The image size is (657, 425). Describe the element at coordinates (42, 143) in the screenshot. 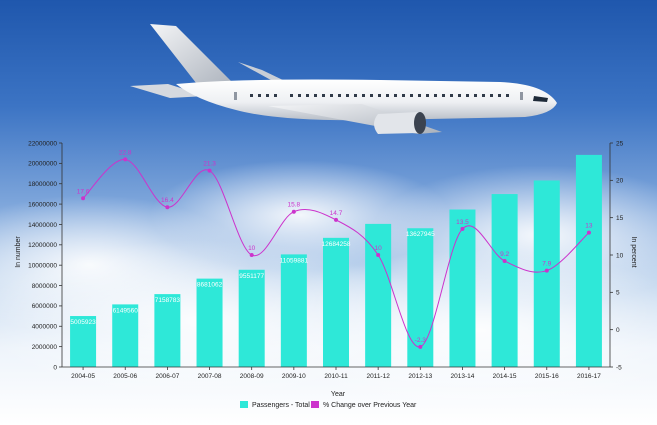

I see `left-axis-tick-label: 22000000` at that location.